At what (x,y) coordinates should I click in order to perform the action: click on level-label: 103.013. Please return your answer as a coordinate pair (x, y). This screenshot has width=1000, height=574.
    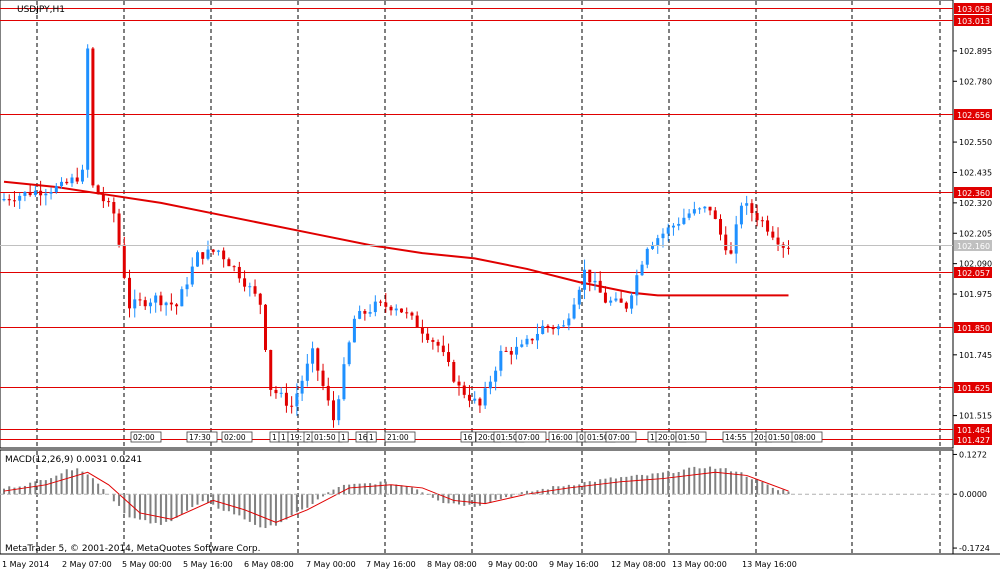
    Looking at the image, I should click on (973, 21).